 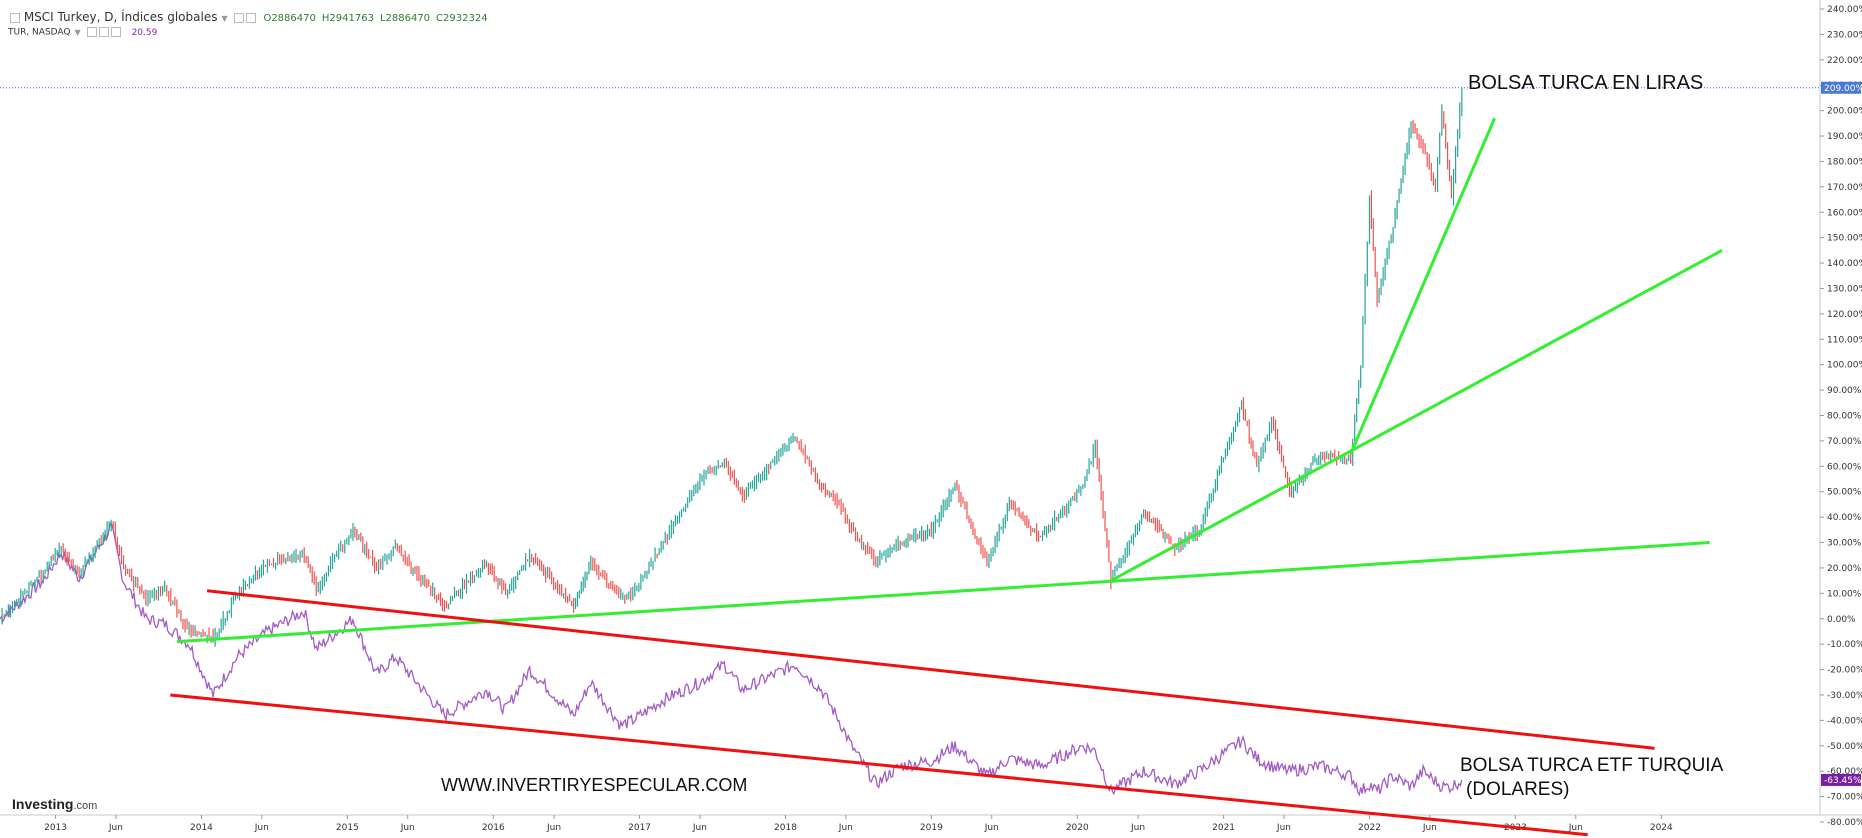 What do you see at coordinates (1369, 828) in the screenshot?
I see `x-tick-label: 2022` at bounding box center [1369, 828].